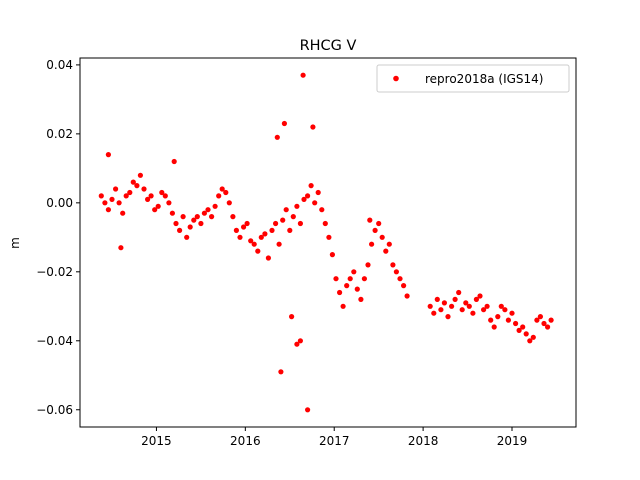 The height and width of the screenshot is (480, 640). What do you see at coordinates (245, 441) in the screenshot?
I see `x-tick-label: 2016` at bounding box center [245, 441].